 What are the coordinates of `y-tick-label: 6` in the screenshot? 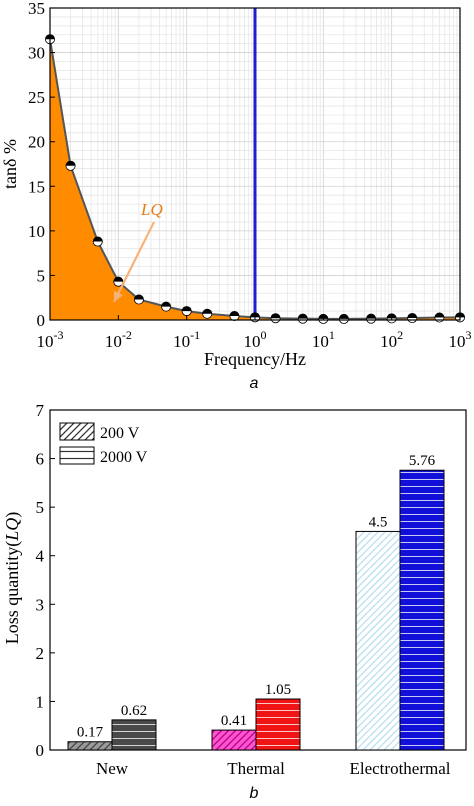 It's located at (40, 459).